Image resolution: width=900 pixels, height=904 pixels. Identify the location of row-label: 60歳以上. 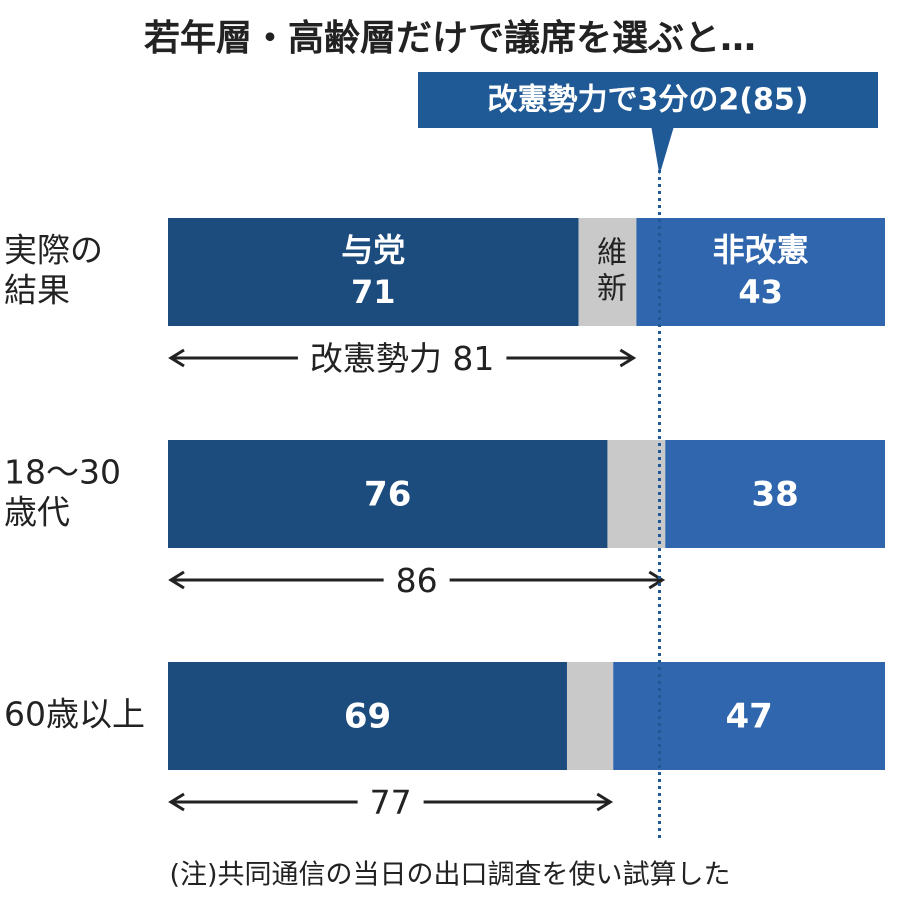
(74, 714).